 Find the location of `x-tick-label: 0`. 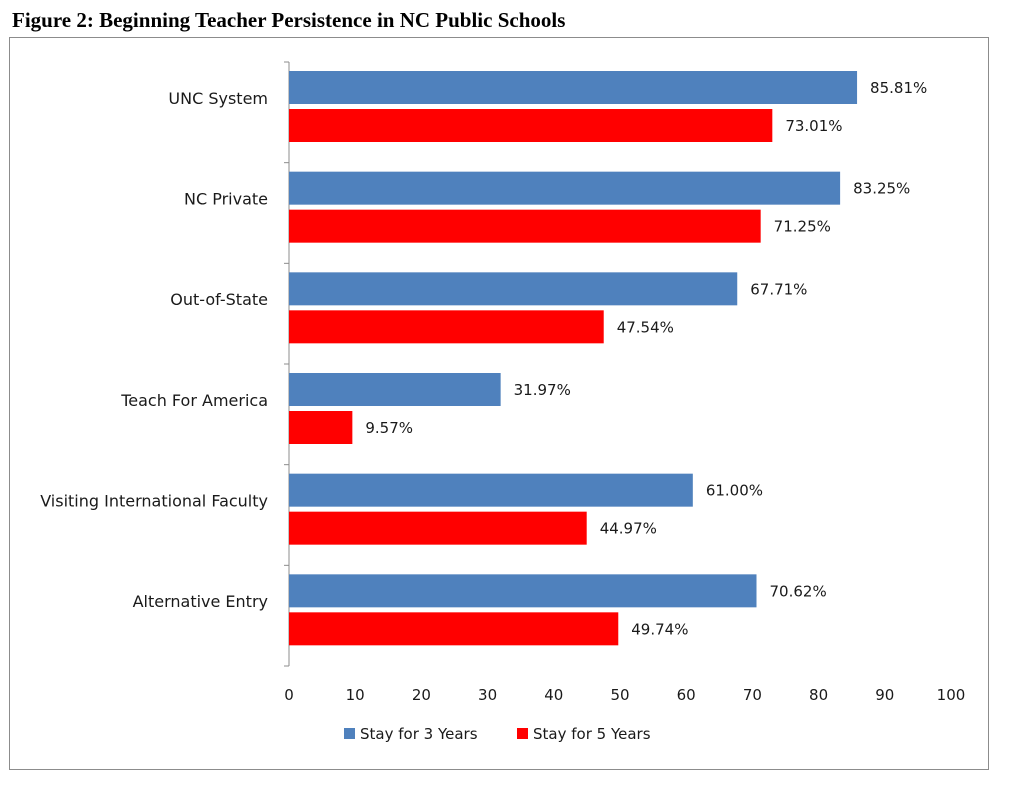

x-tick-label: 0 is located at coordinates (289, 695).